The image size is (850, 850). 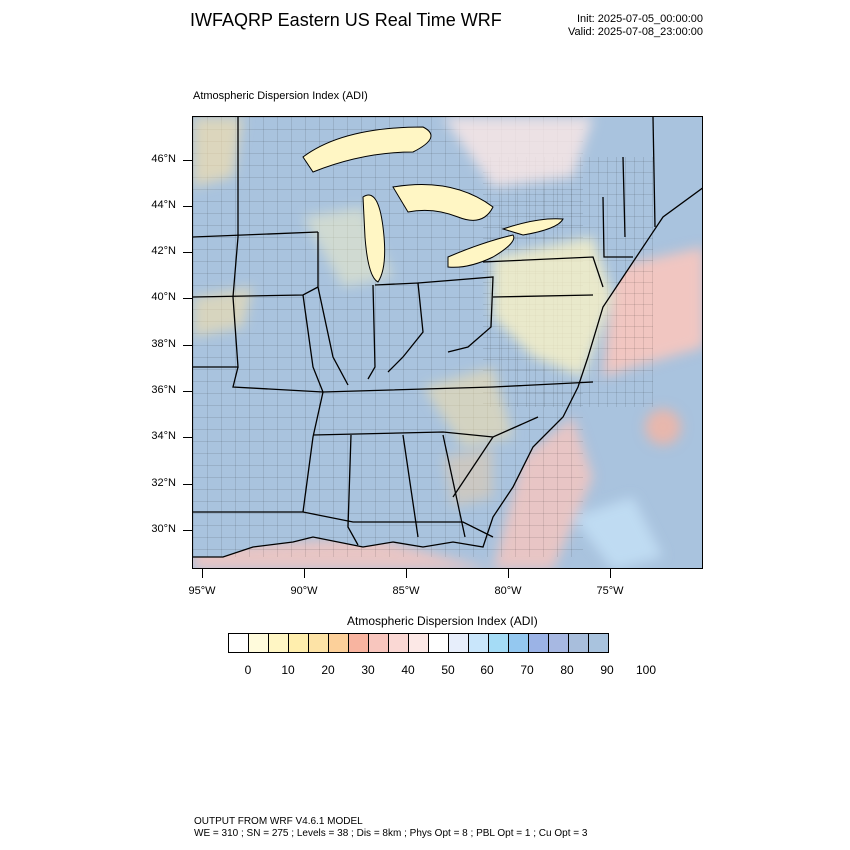 What do you see at coordinates (163, 529) in the screenshot?
I see `lat-tick-label: 30°N` at bounding box center [163, 529].